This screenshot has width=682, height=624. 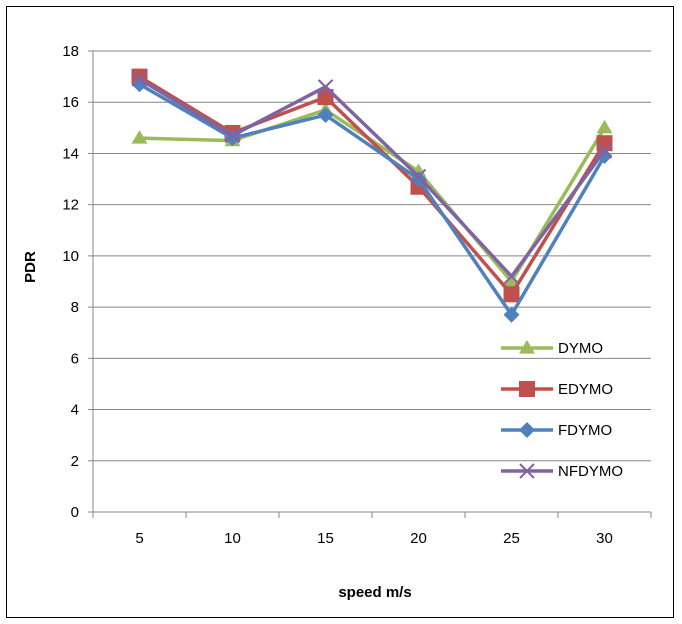 What do you see at coordinates (511, 294) in the screenshot?
I see `data-point-edymo` at bounding box center [511, 294].